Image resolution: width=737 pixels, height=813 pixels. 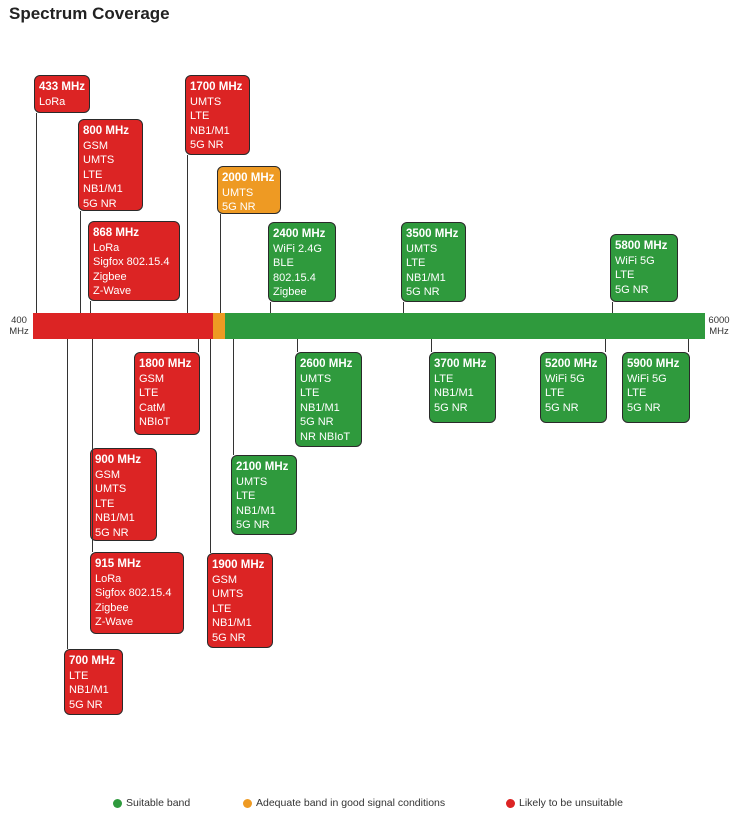 I want to click on band-box: 433 MHz LoRa, so click(x=62, y=94).